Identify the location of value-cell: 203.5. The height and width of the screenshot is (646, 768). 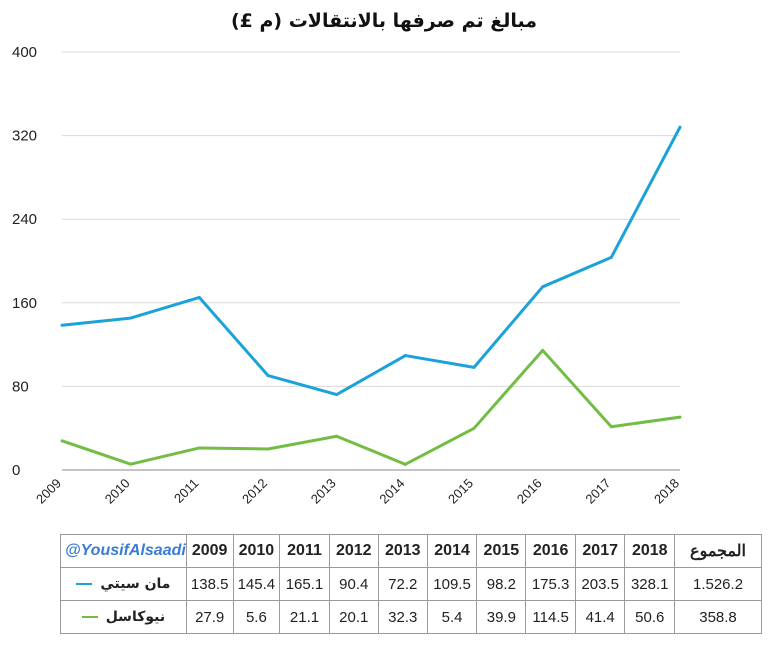
(600, 584).